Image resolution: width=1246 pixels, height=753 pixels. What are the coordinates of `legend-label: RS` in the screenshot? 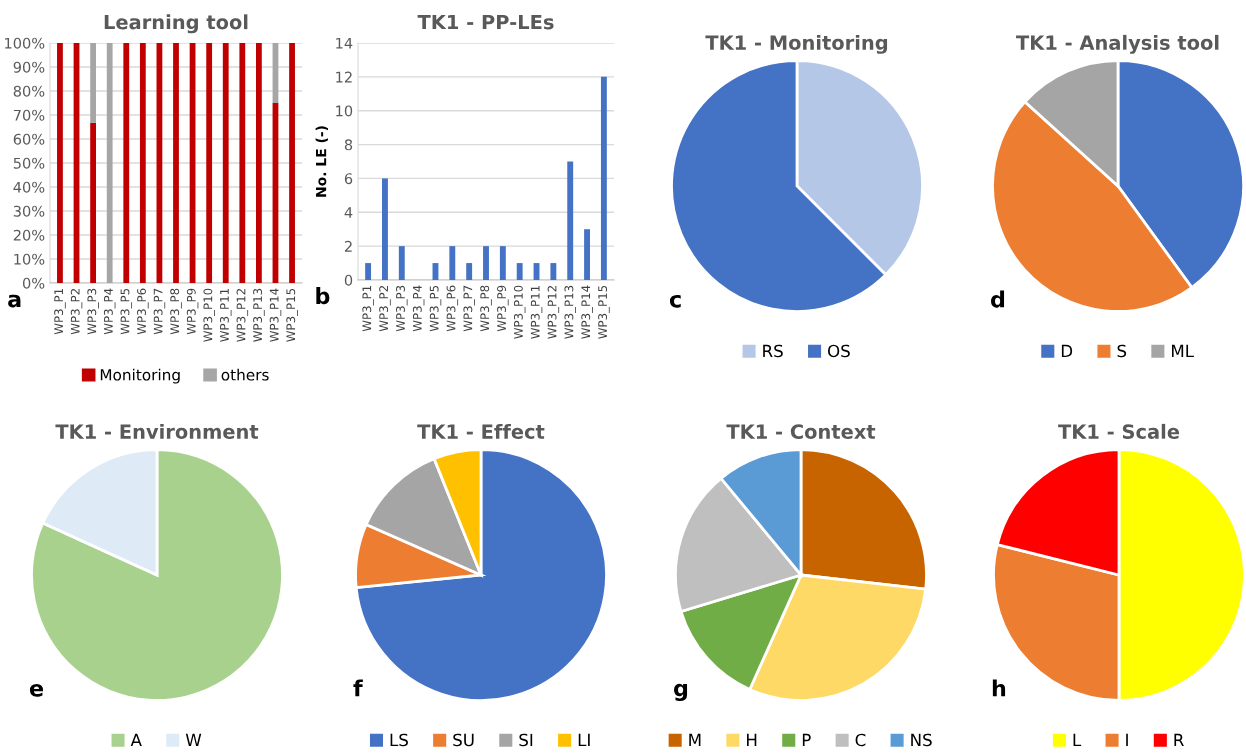 It's located at (773, 351).